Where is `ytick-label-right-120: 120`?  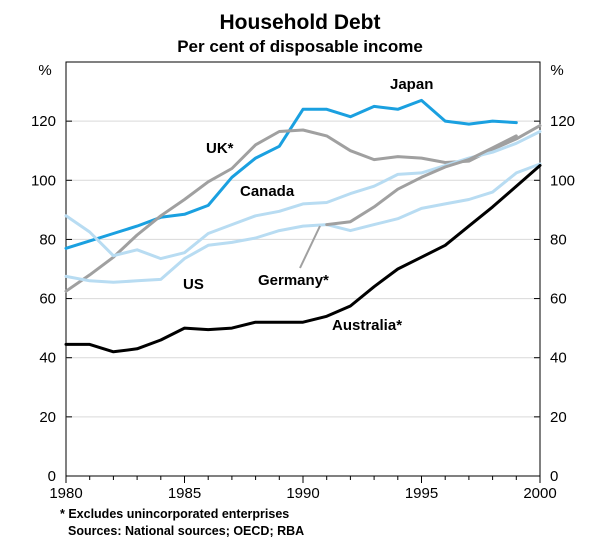
ytick-label-right-120: 120 is located at coordinates (562, 121).